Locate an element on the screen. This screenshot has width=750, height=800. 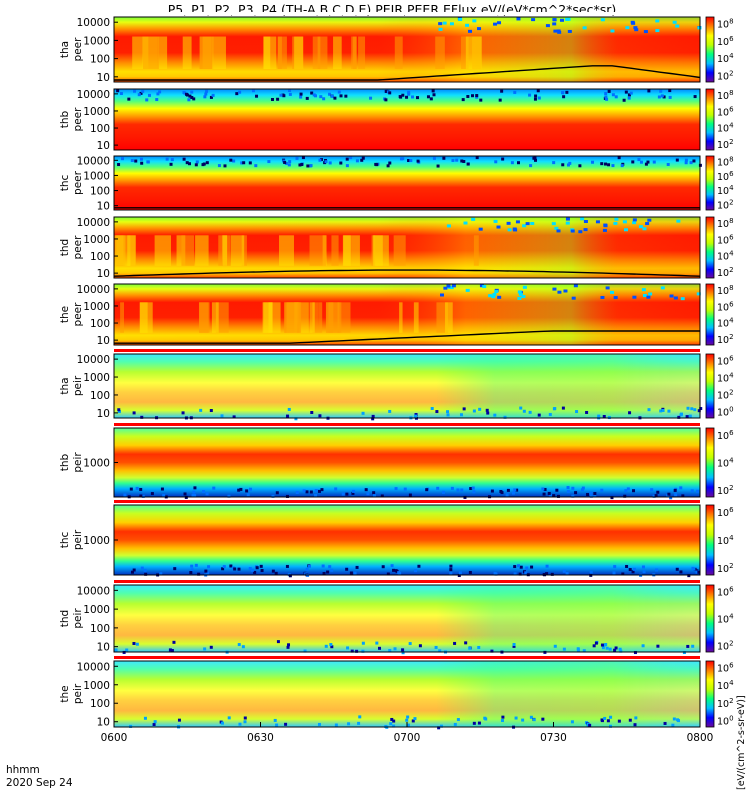
colorbar-tick-label: 10² is located at coordinates (725, 568).